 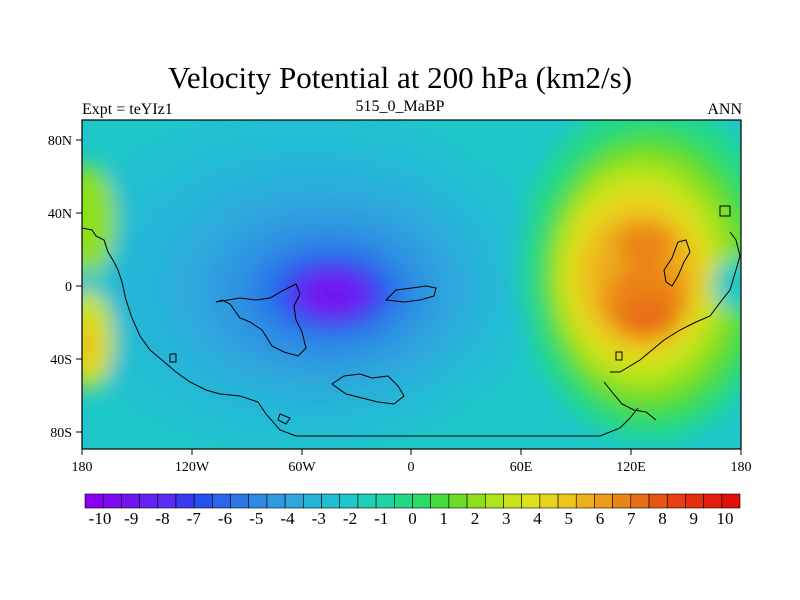 I want to click on colorbar-label: 5, so click(x=569, y=518).